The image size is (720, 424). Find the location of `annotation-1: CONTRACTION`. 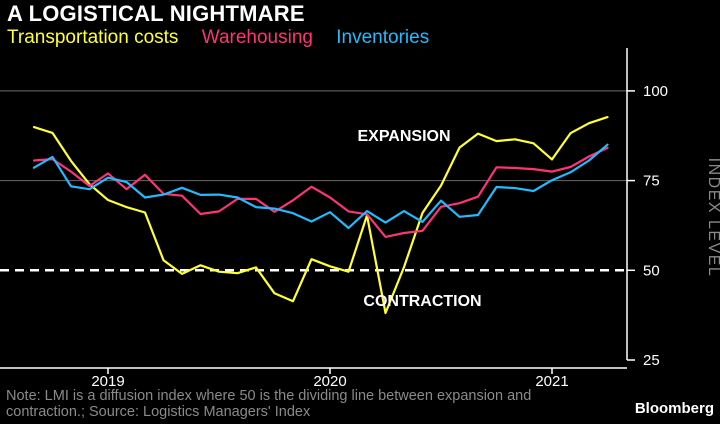

annotation-1: CONTRACTION is located at coordinates (422, 301).